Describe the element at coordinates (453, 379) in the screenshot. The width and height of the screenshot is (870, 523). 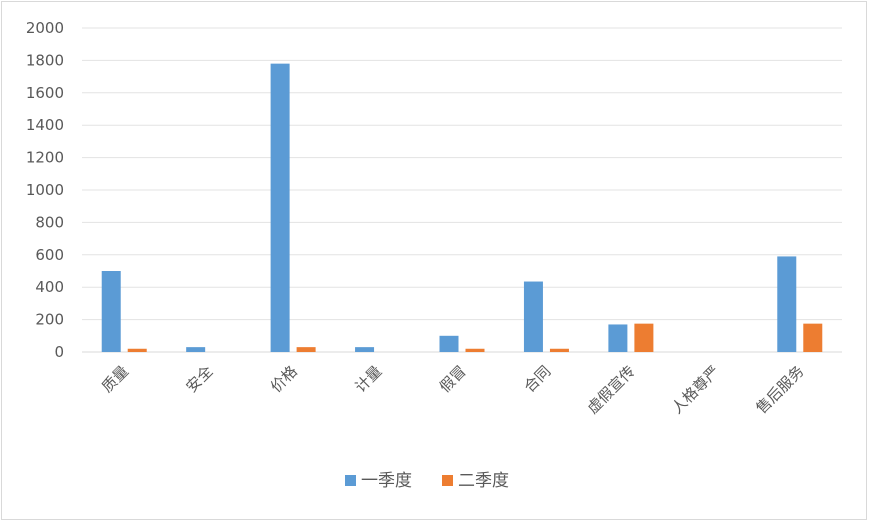
I see `x-category-label: 假冒` at that location.